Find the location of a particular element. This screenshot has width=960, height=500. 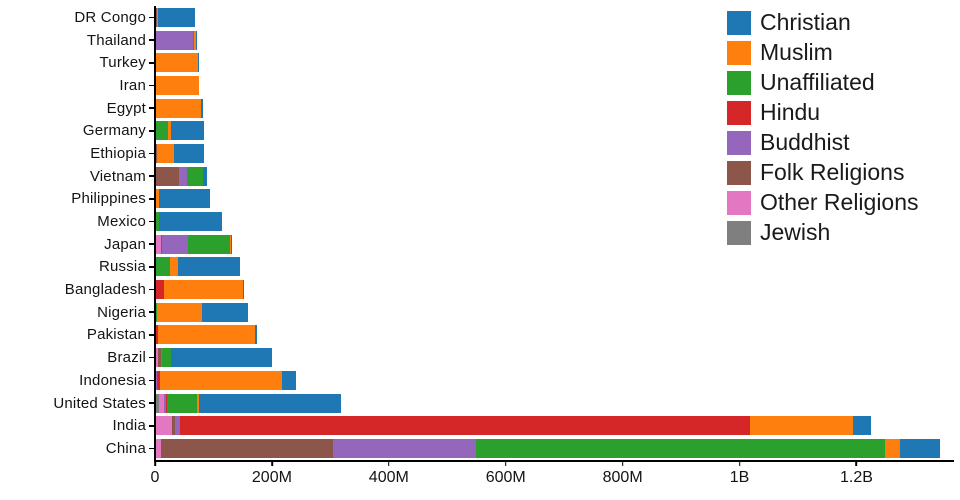

y-axis-label-egypt: Egypt is located at coordinates (77, 108).